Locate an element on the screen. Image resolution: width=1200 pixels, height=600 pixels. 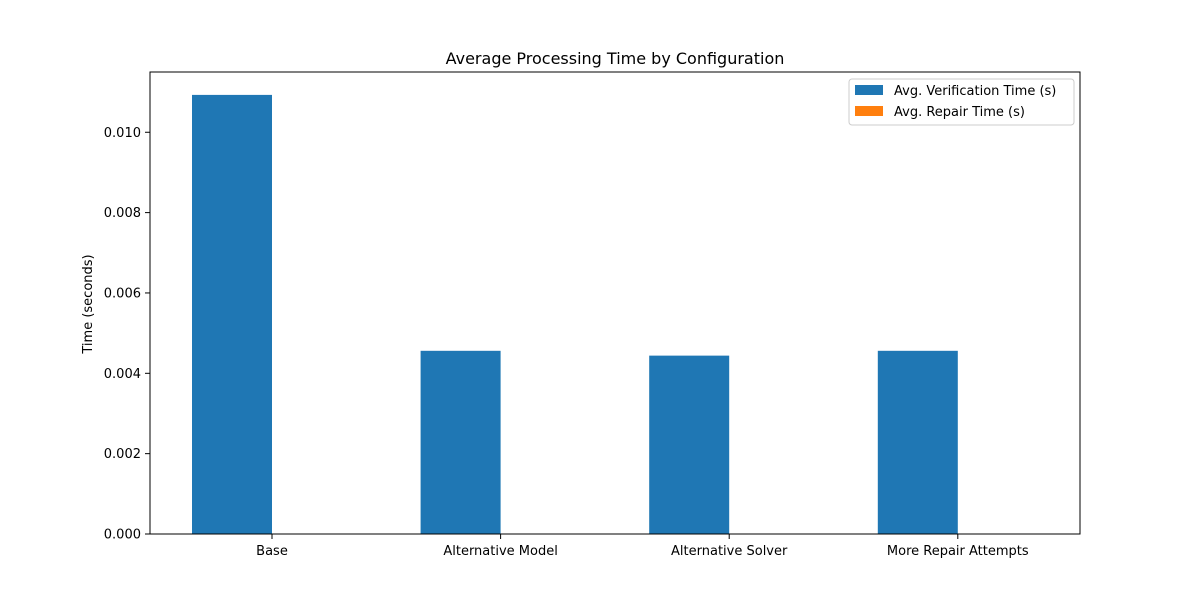
chart-title: Average Processing Time by Configuration is located at coordinates (615, 58).